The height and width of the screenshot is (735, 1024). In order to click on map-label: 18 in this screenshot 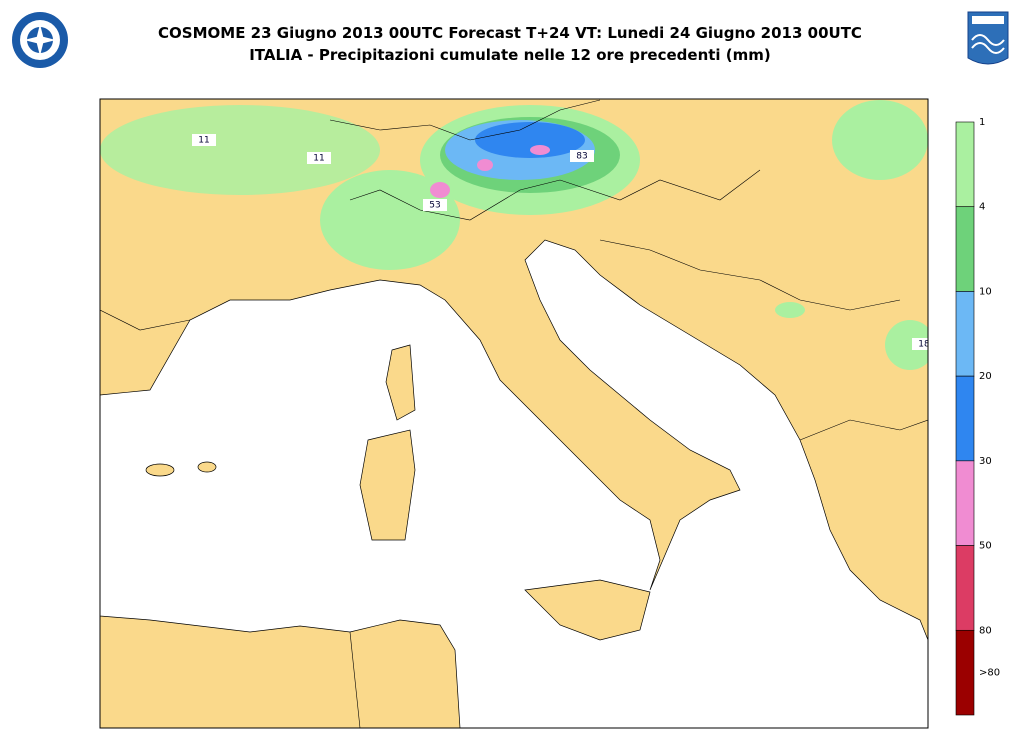, I will do `click(924, 345)`.